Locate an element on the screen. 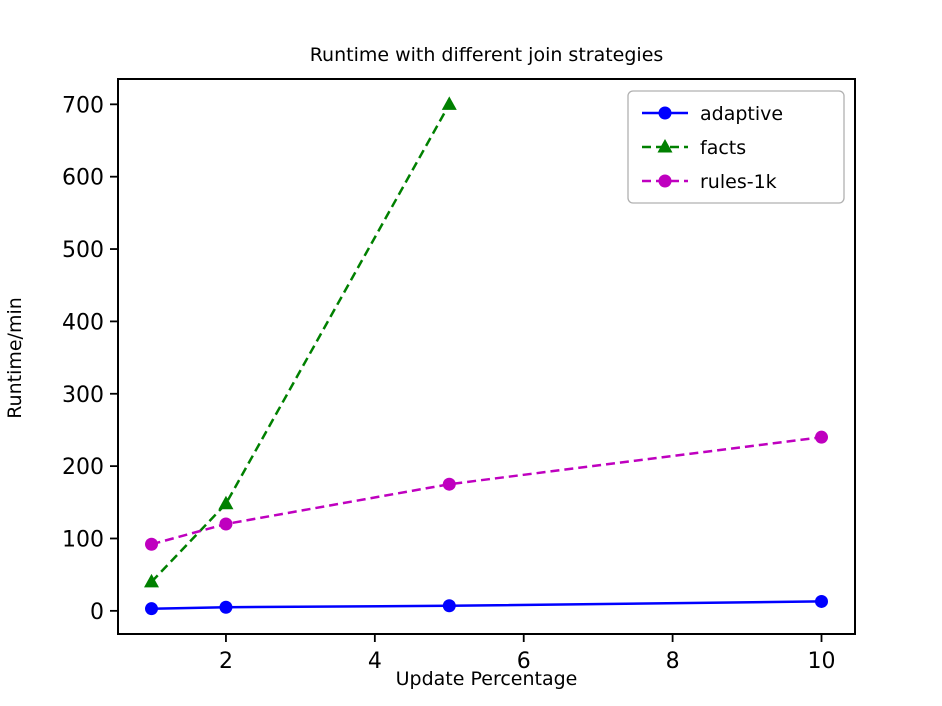 Image resolution: width=942 pixels, height=706 pixels. y-axis: 0 100 200 300 400 500 600 700 is located at coordinates (90, 359).